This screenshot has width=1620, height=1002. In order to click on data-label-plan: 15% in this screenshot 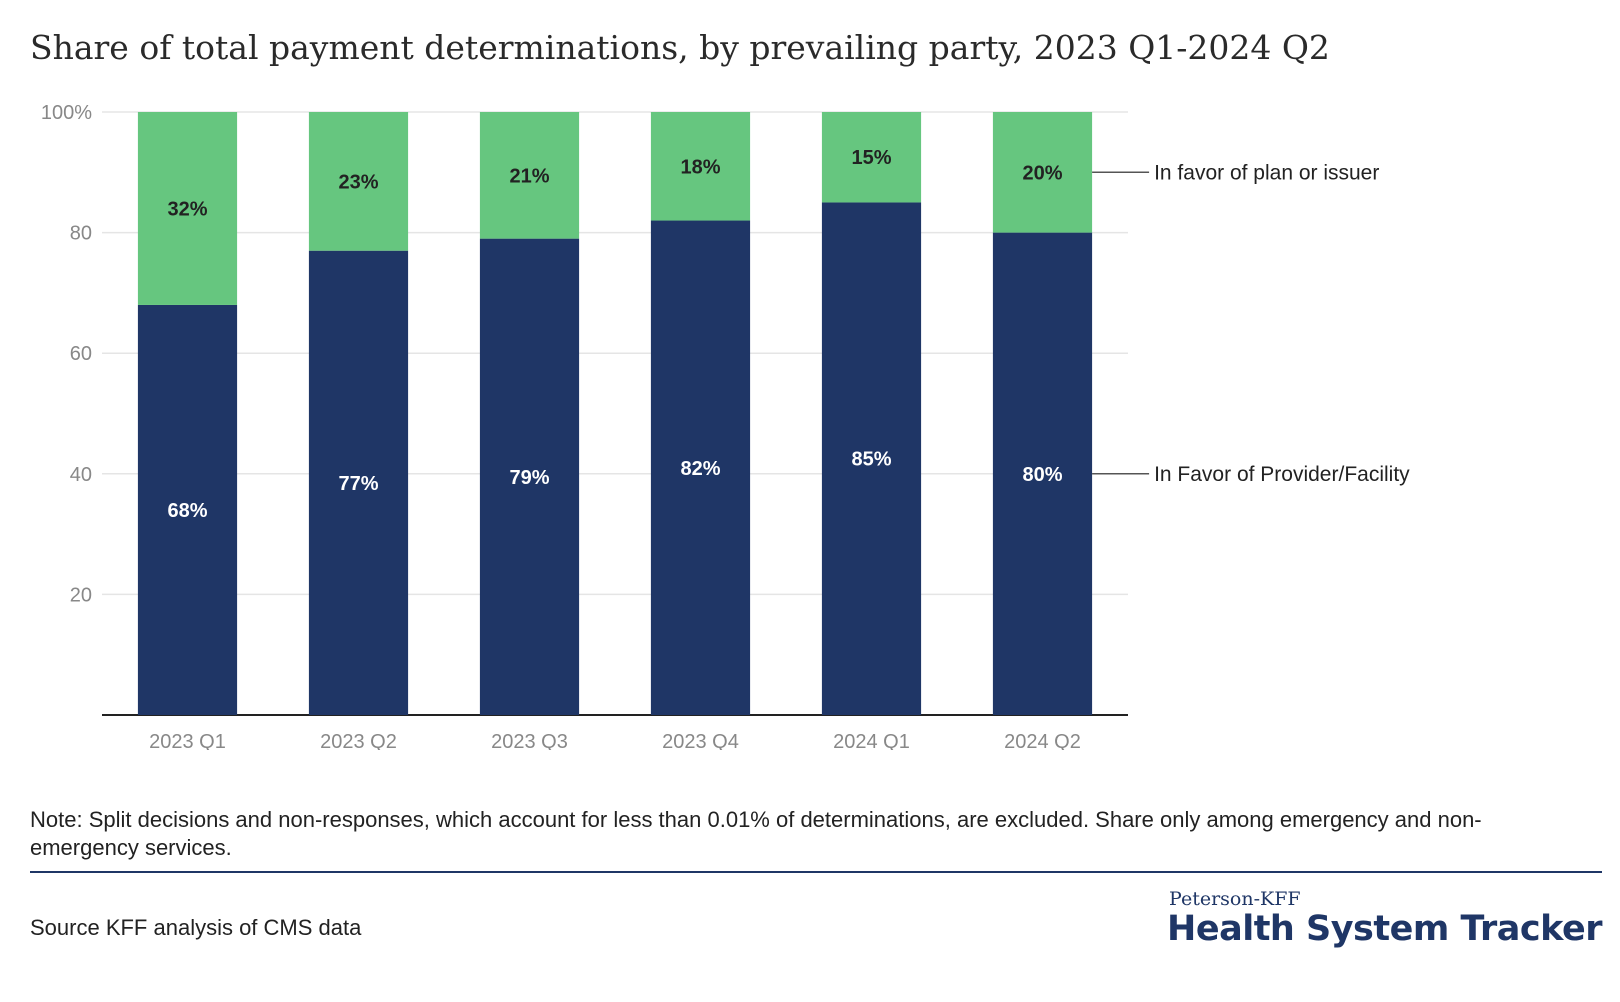, I will do `click(871, 158)`.